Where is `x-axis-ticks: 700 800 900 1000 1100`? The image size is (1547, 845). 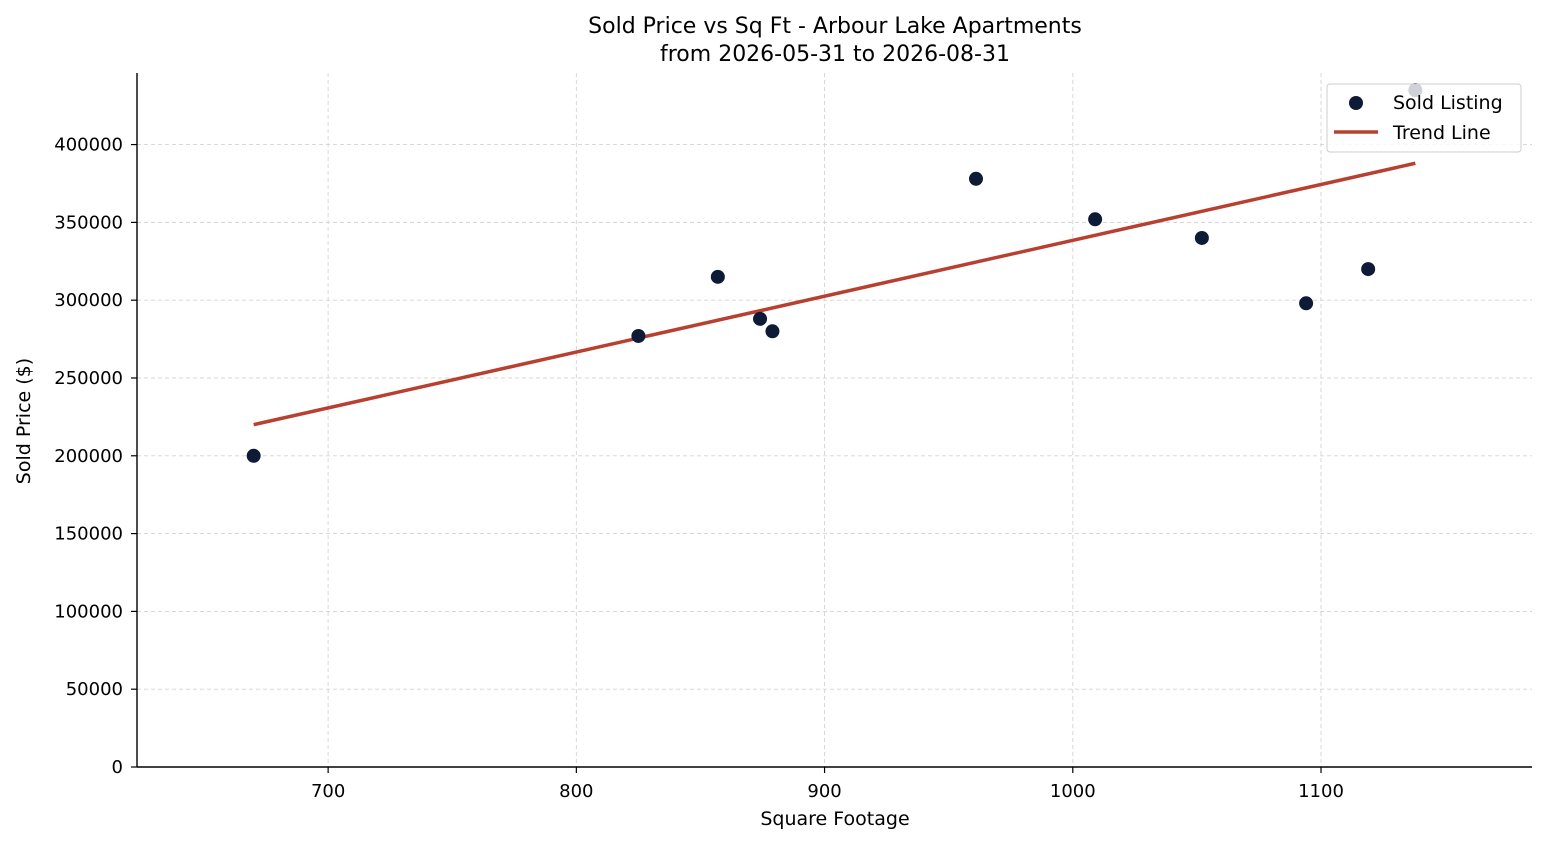
x-axis-ticks: 700 800 900 1000 1100 is located at coordinates (827, 784).